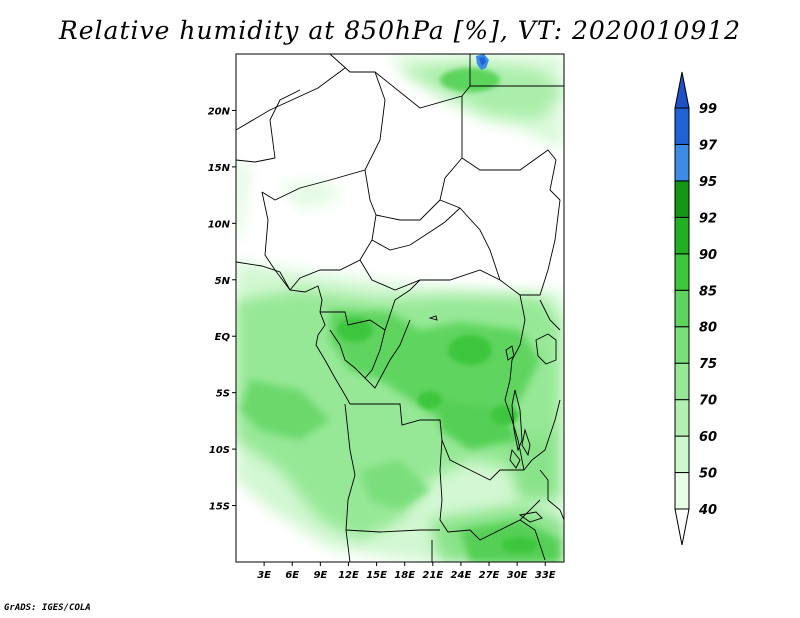  Describe the element at coordinates (223, 337) in the screenshot. I see `y-tick-label: EQ` at that location.